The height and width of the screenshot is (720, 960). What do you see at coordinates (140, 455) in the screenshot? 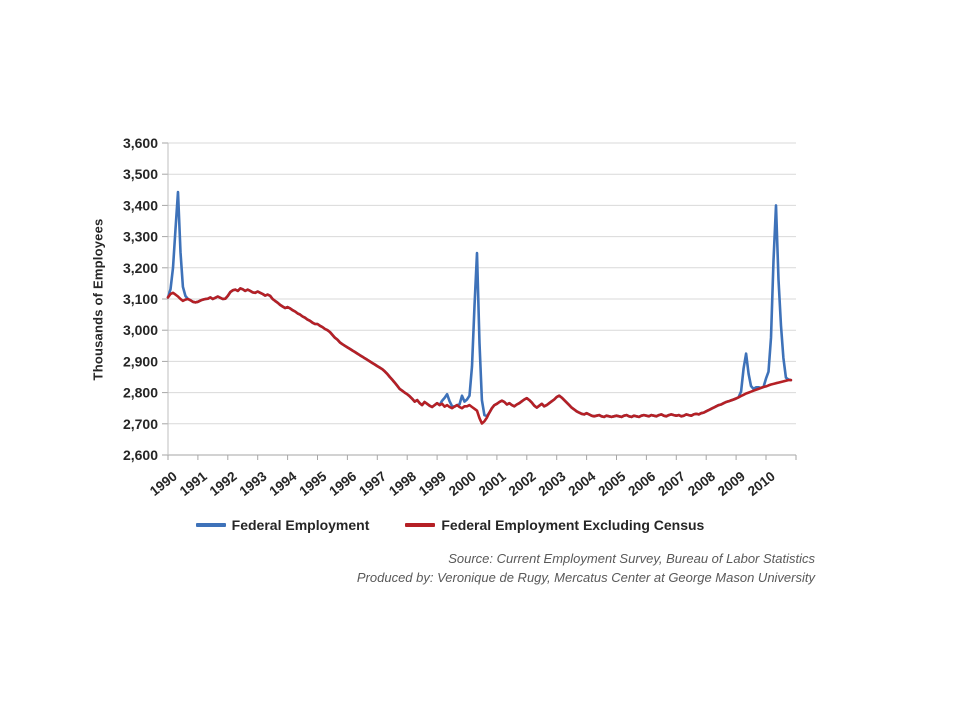
I see `y-tick-label: 2,600` at bounding box center [140, 455].